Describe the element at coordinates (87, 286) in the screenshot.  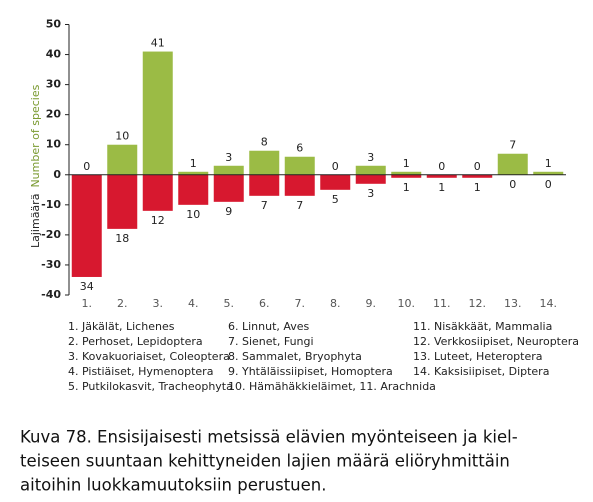
I see `data-label: 34` at that location.